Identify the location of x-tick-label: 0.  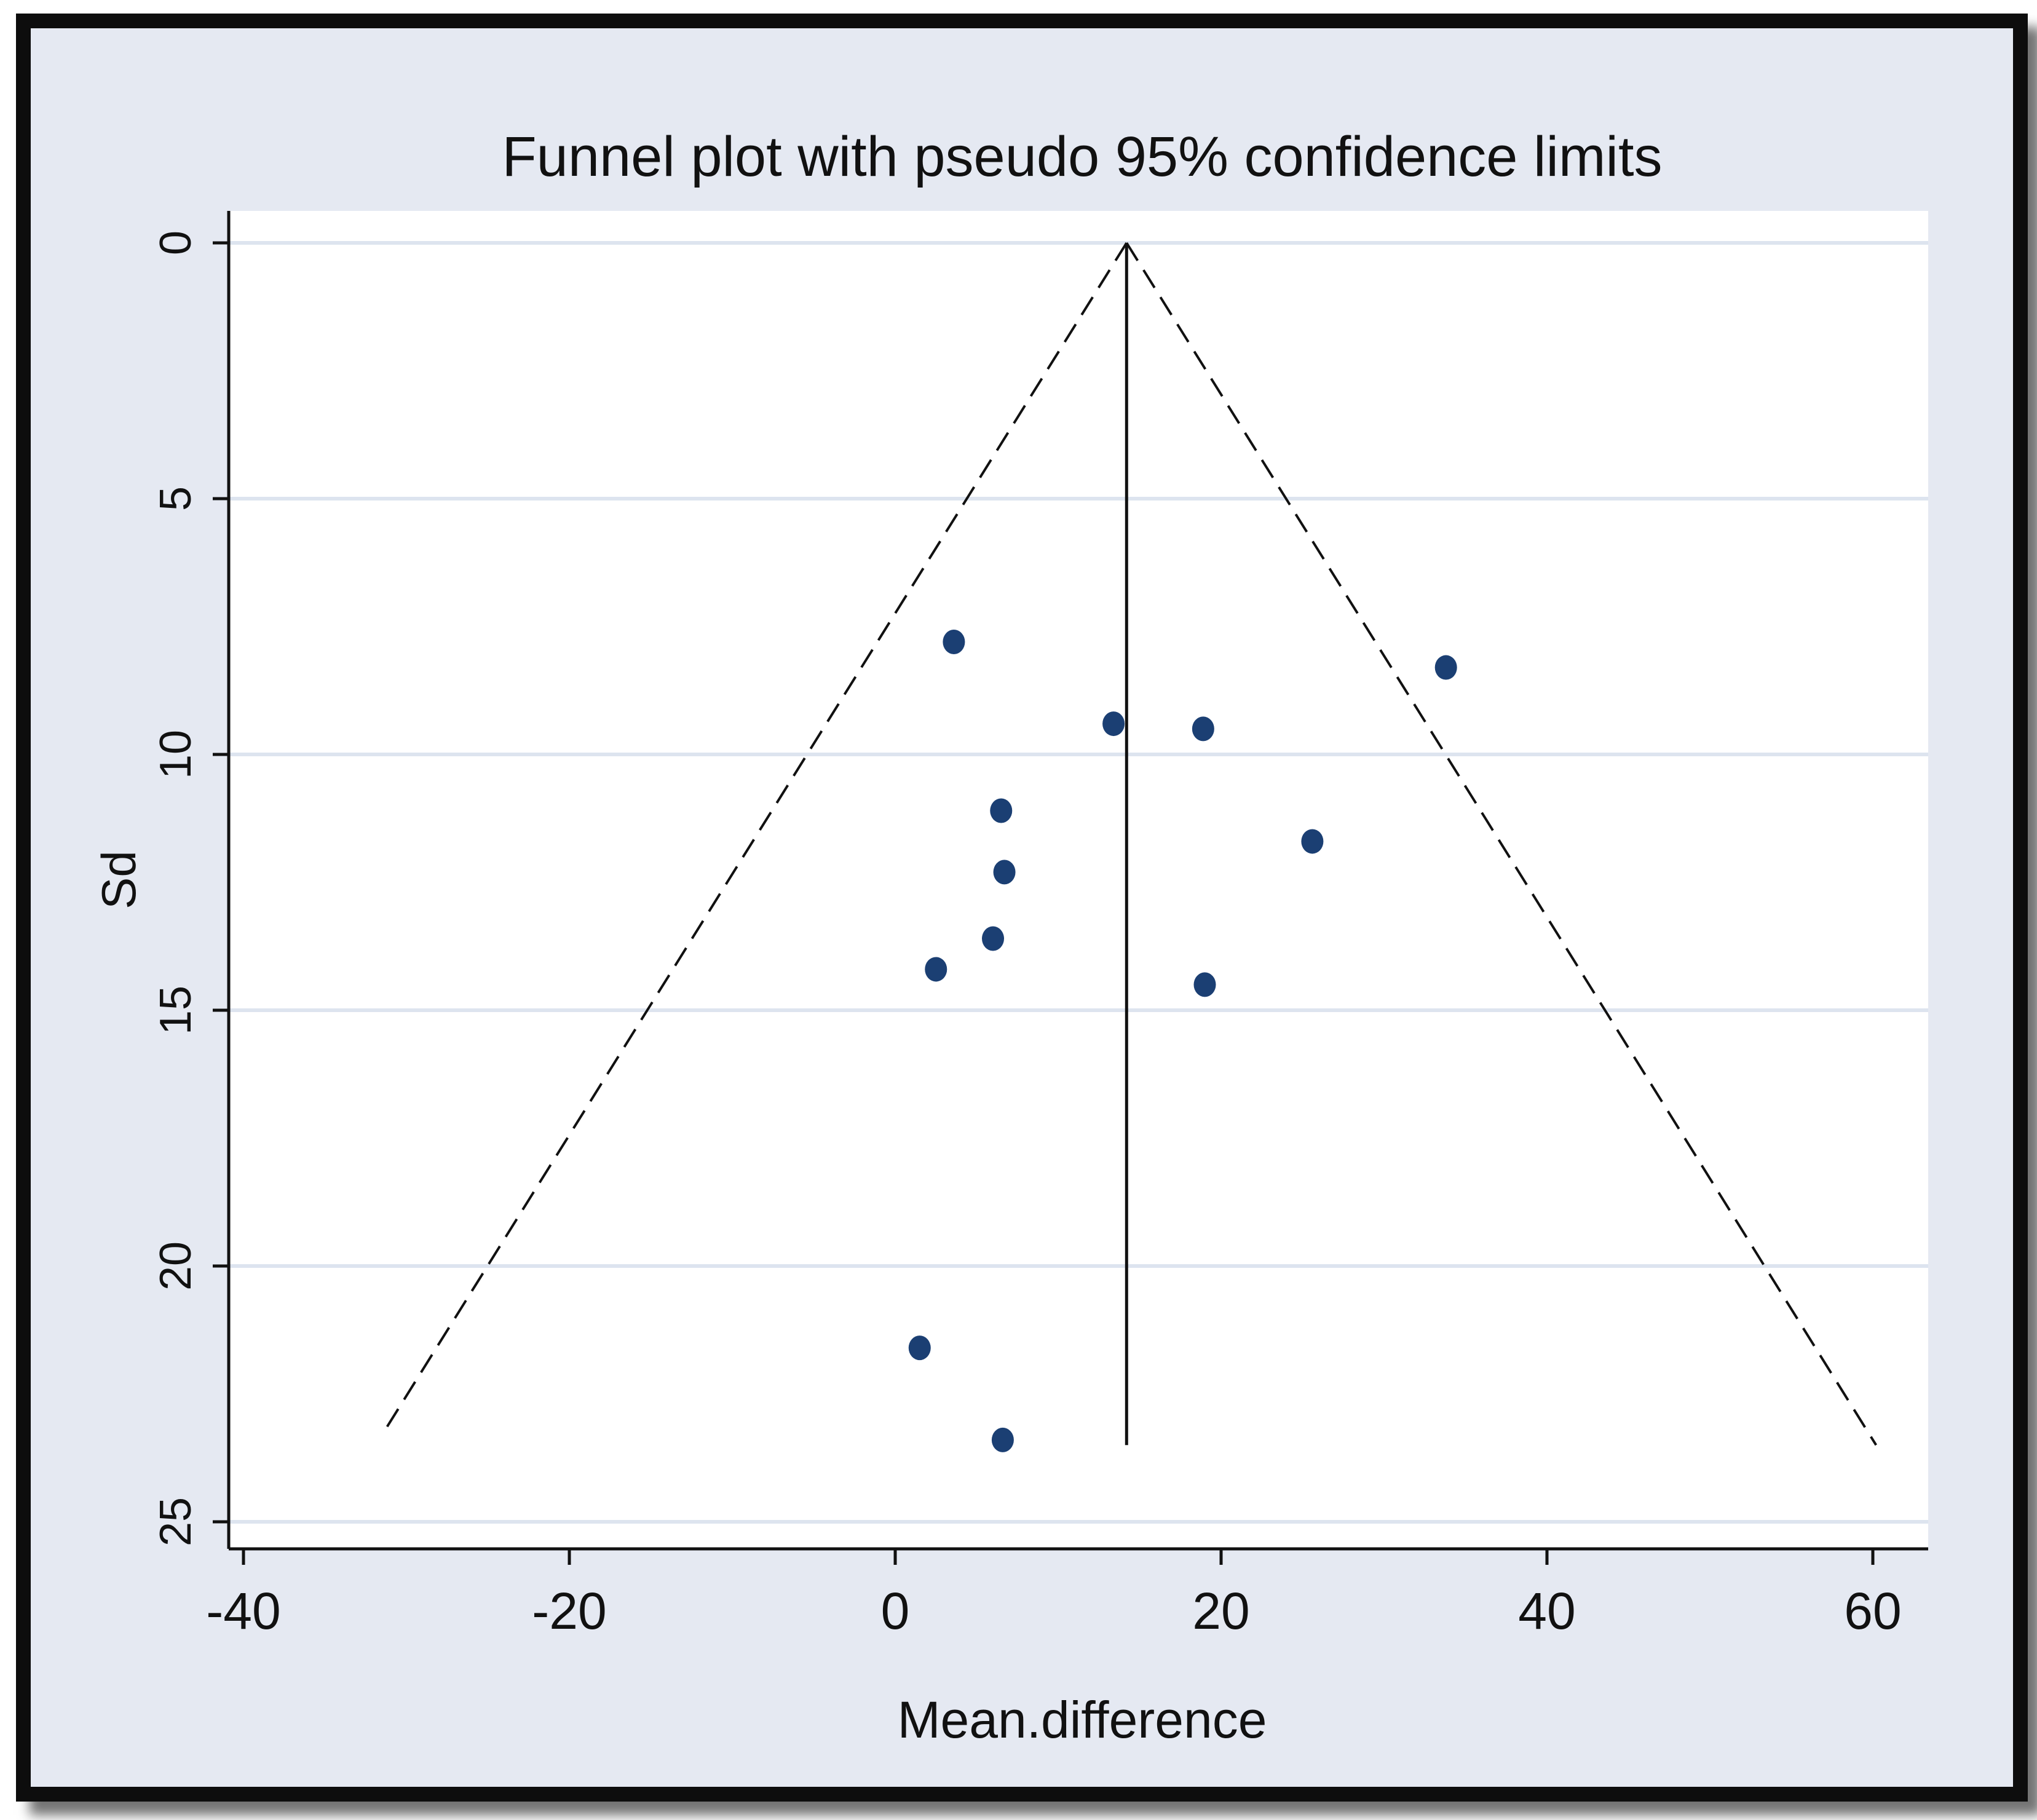
(895, 1611).